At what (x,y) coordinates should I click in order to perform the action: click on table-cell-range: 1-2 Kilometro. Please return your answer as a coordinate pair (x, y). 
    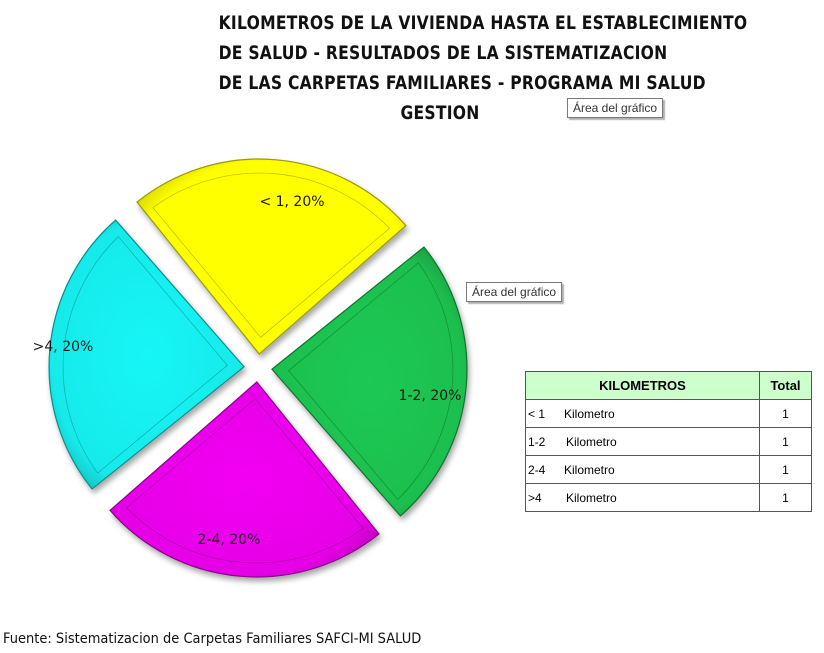
    Looking at the image, I should click on (642, 441).